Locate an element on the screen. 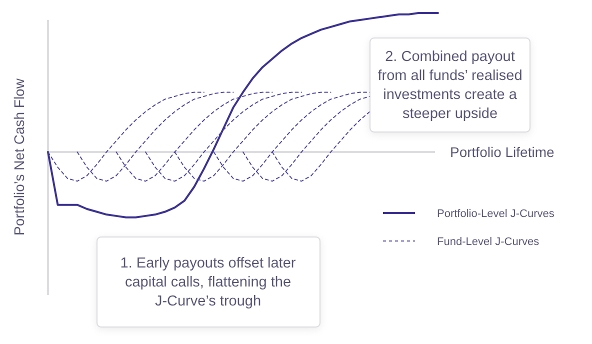 Image resolution: width=592 pixels, height=344 pixels. x-axis-title: Portfolio Lifetime is located at coordinates (502, 152).